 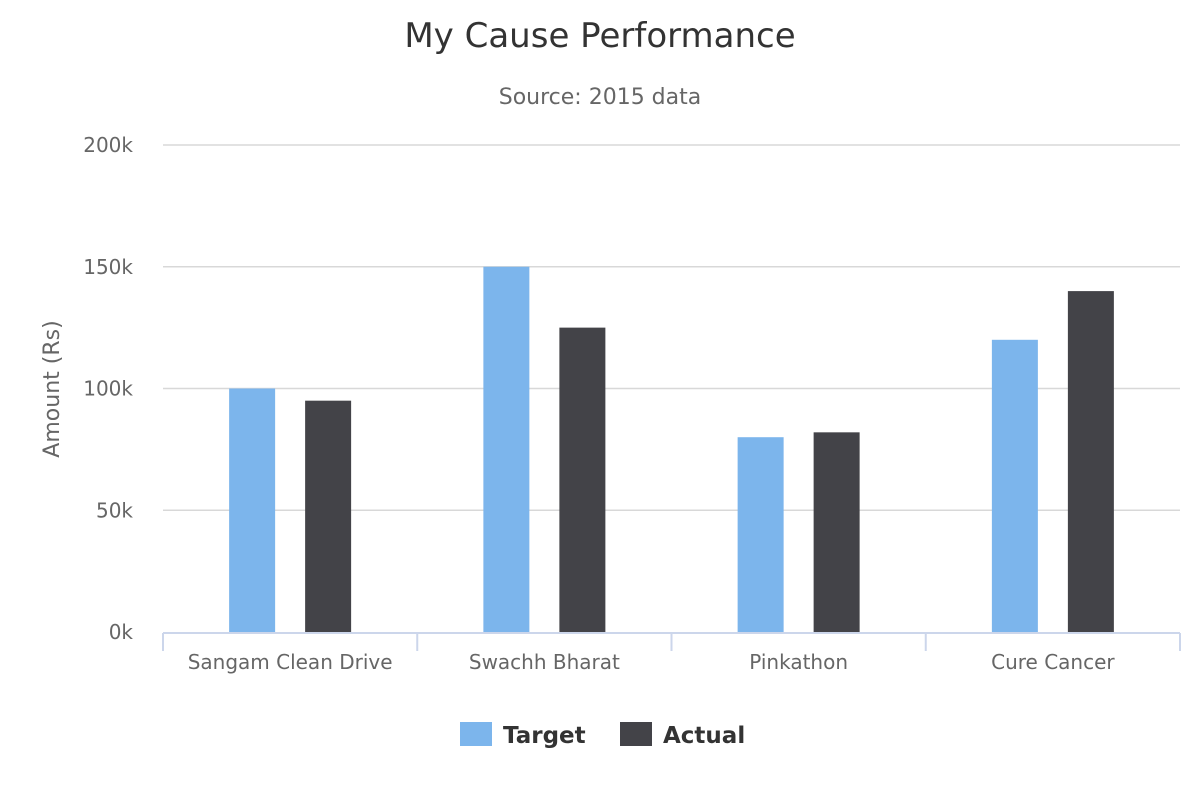 What do you see at coordinates (121, 632) in the screenshot?
I see `y-tick-label: 0k` at bounding box center [121, 632].